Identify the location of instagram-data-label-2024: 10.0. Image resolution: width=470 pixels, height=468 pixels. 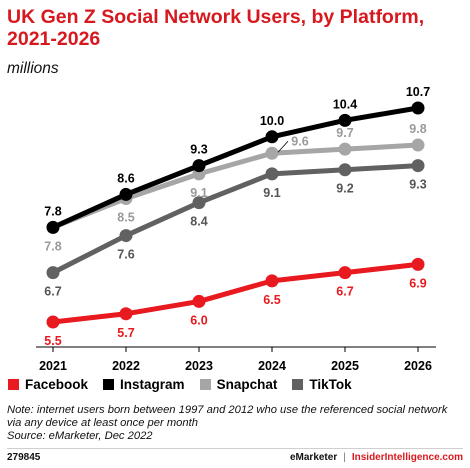
(272, 121).